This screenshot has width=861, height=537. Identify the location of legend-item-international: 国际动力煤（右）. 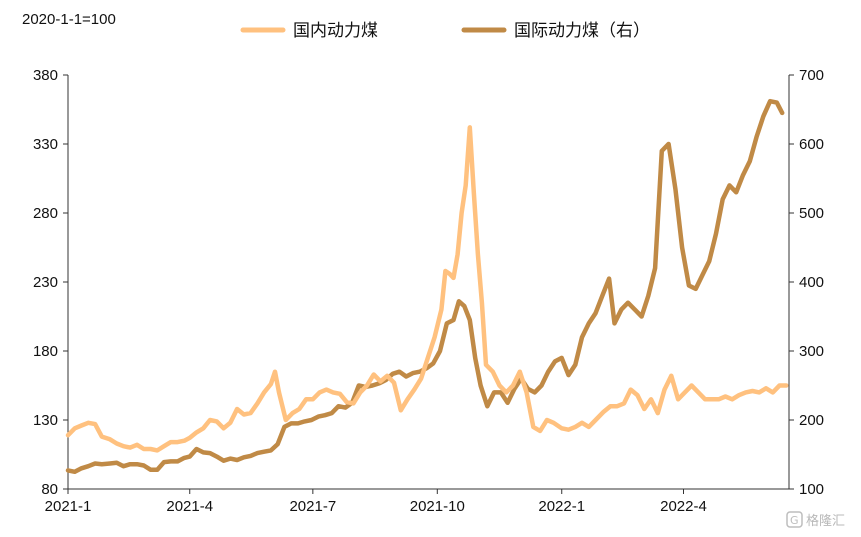
(557, 31).